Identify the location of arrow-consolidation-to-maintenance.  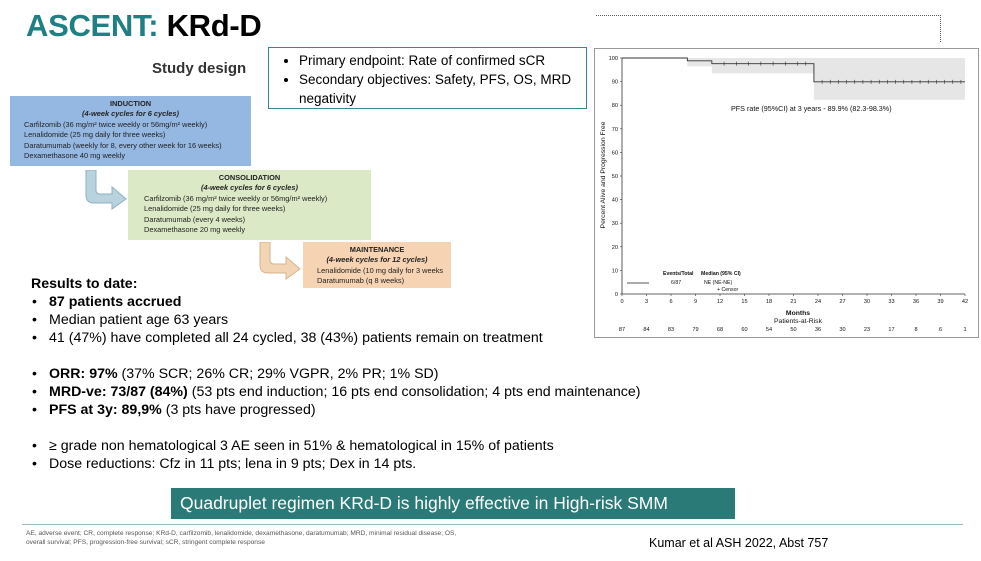
(280, 261).